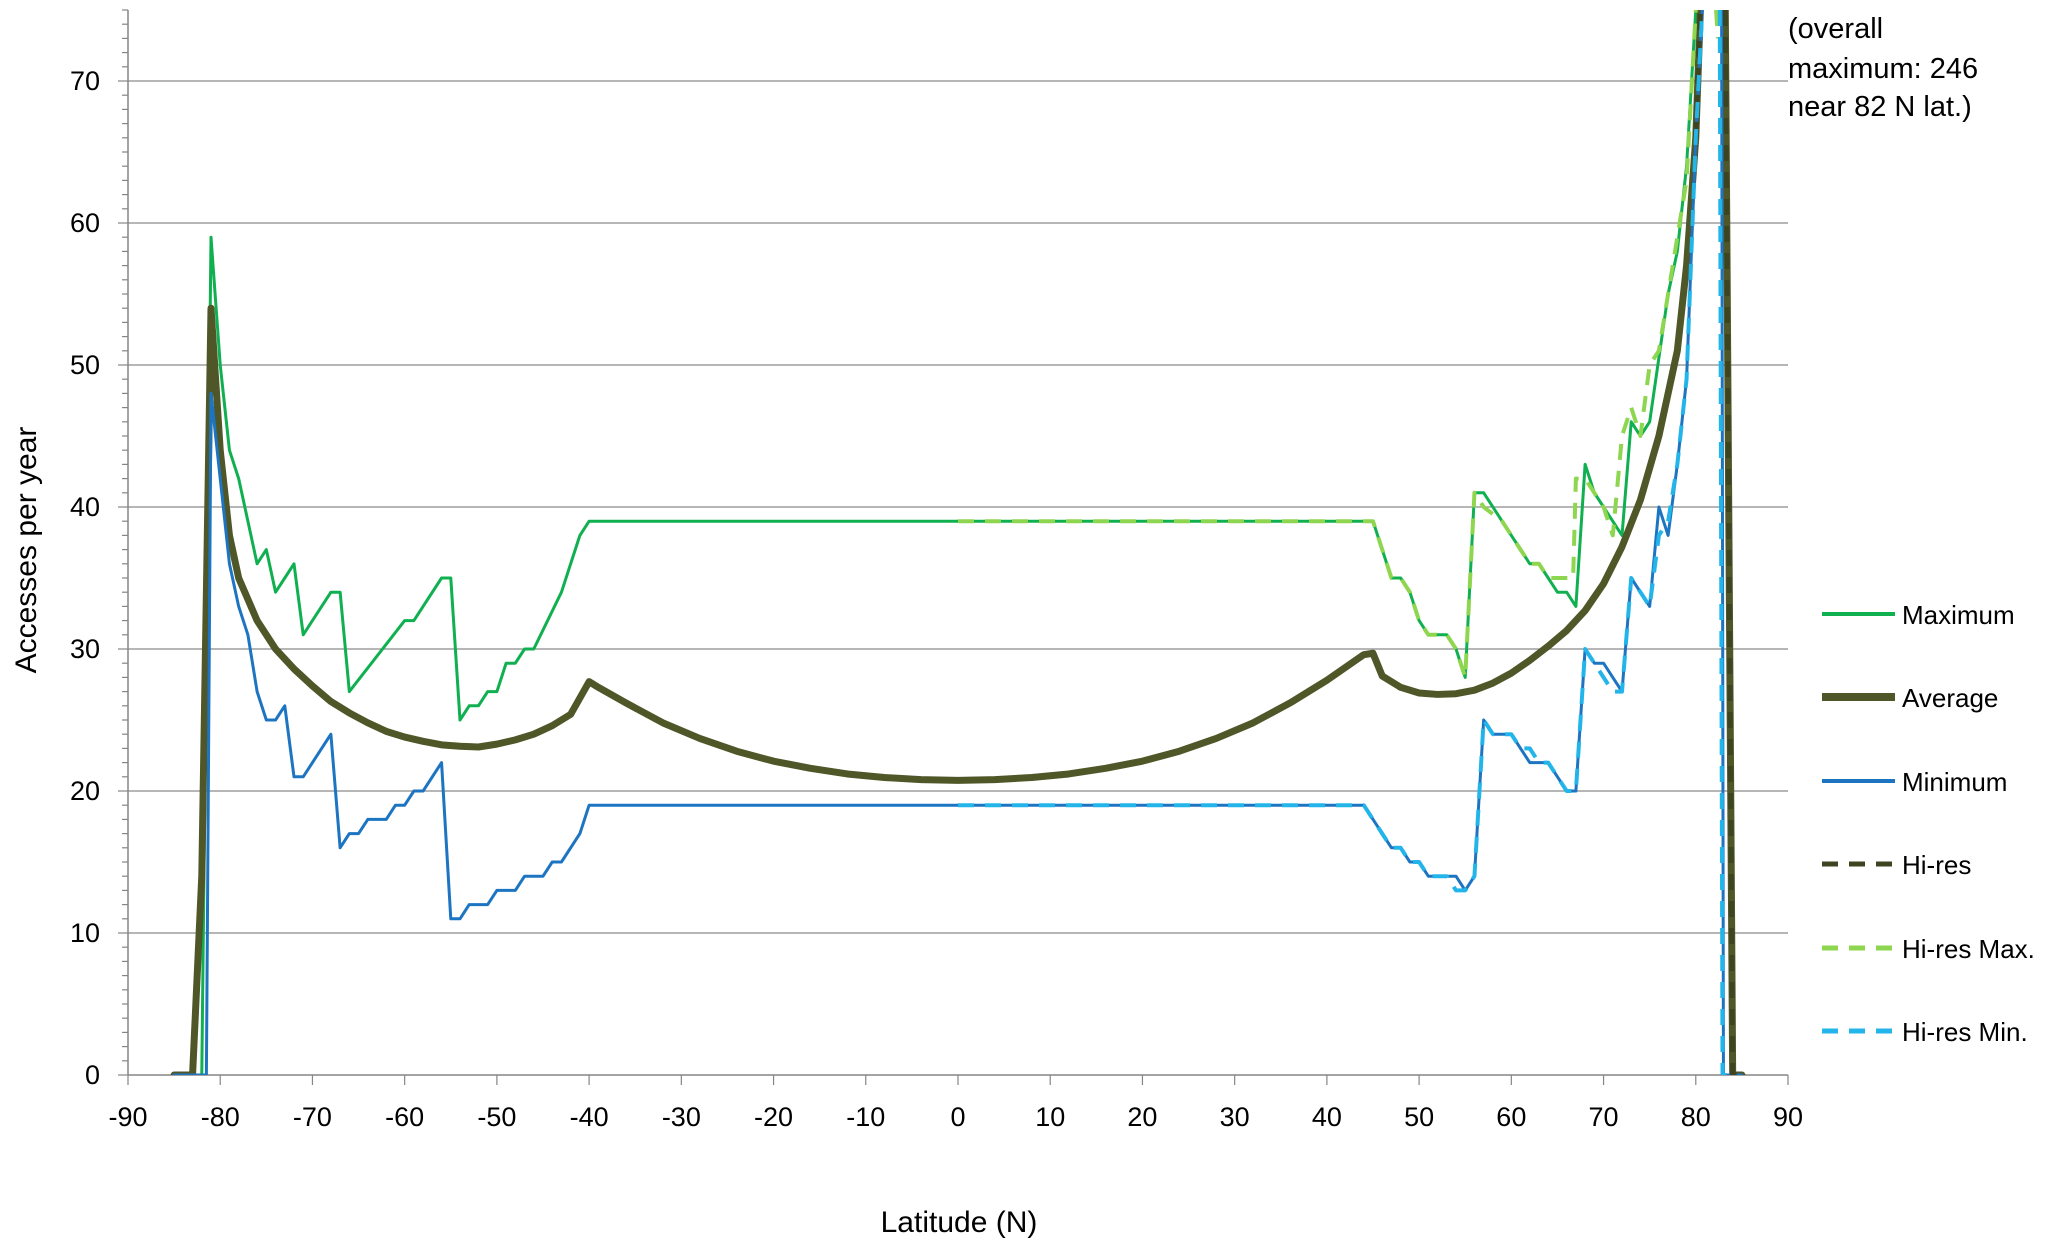 The width and height of the screenshot is (2049, 1243). What do you see at coordinates (1142, 1117) in the screenshot?
I see `x-tick-label: 20` at bounding box center [1142, 1117].